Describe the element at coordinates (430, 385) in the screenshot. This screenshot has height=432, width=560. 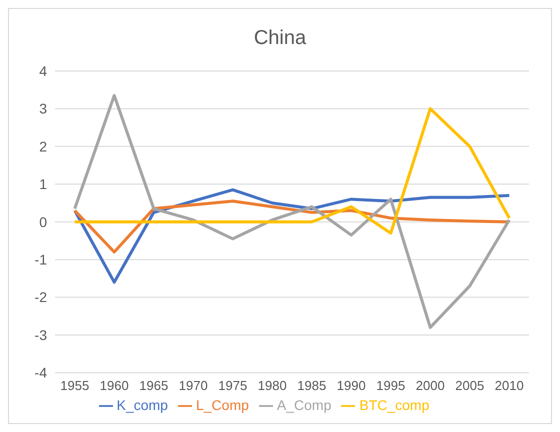
I see `x-tick-label: 2000` at that location.